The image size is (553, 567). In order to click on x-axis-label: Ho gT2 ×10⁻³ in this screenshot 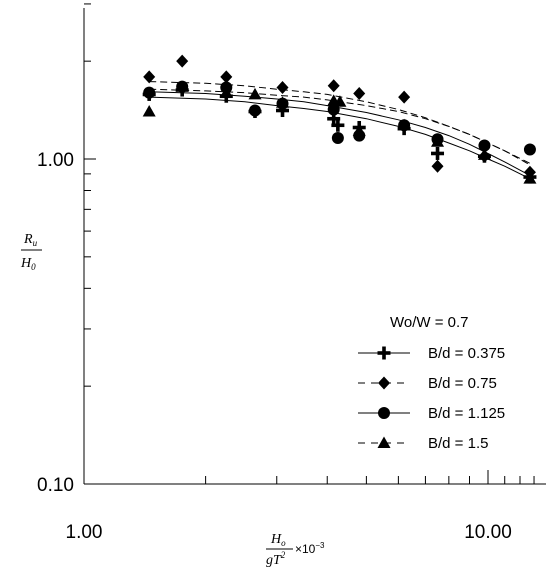, I will do `click(295, 549)`.